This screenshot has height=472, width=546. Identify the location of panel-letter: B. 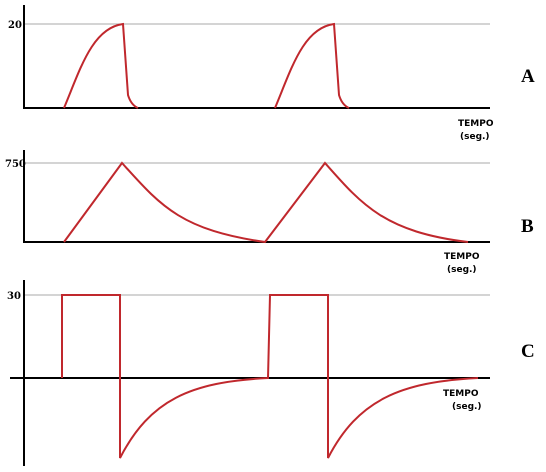
(527, 226).